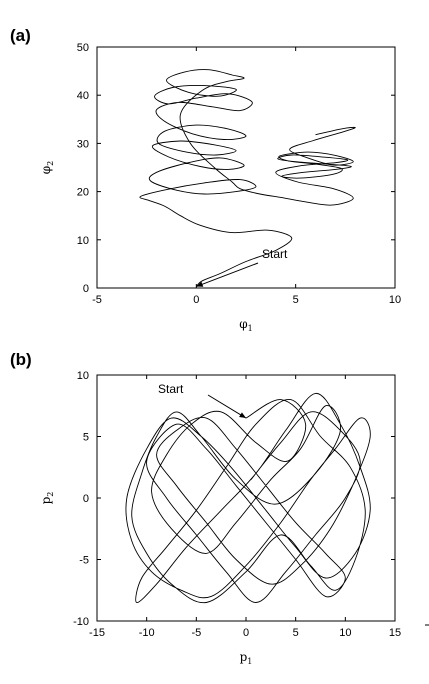 The height and width of the screenshot is (684, 429). I want to click on panel-a-y-tick-label: 50, so click(83, 48).